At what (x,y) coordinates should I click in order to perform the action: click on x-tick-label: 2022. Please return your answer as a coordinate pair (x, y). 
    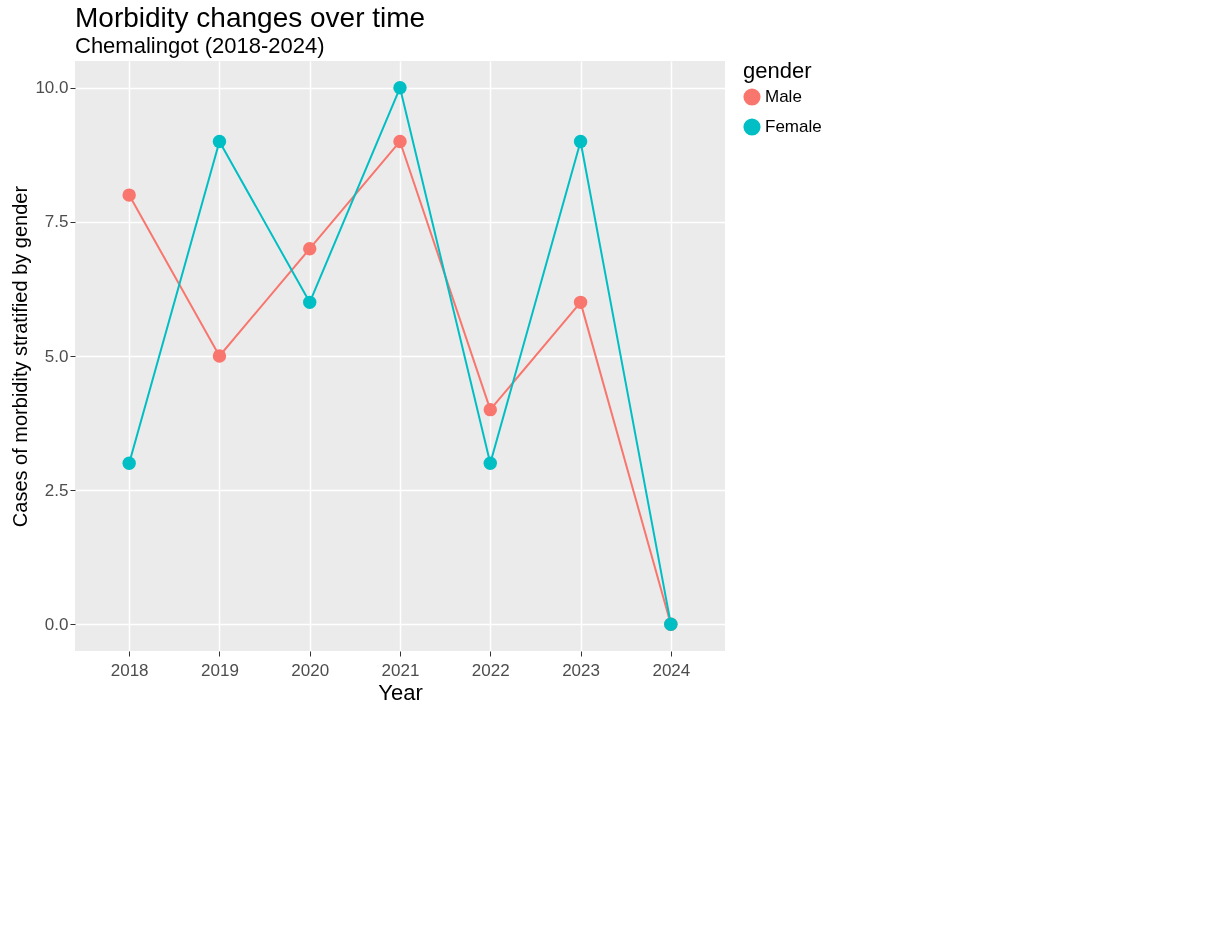
    Looking at the image, I should click on (490, 670).